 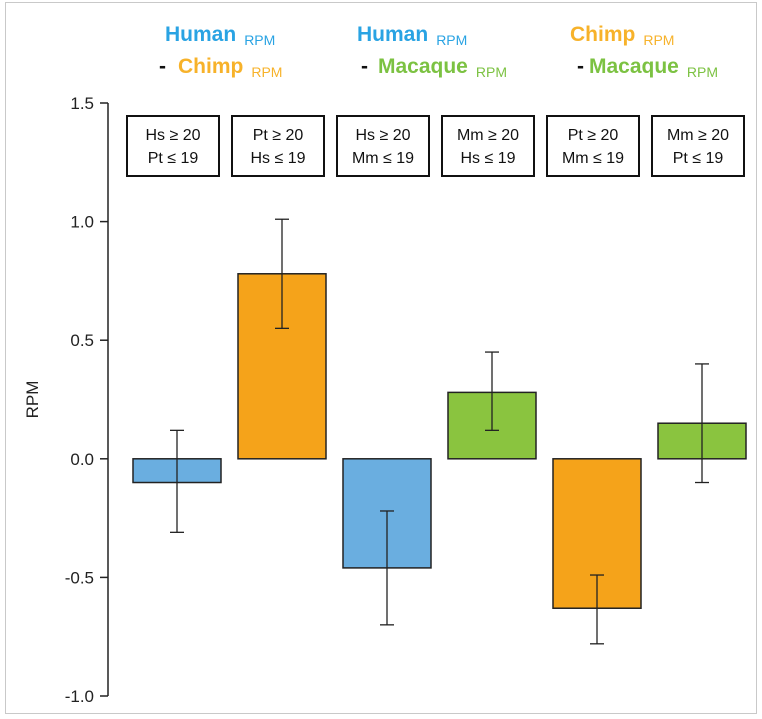 What do you see at coordinates (87, 400) in the screenshot?
I see `y-axis: 1.5 1.0 0.5 0.0 -0.5 -1.0` at bounding box center [87, 400].